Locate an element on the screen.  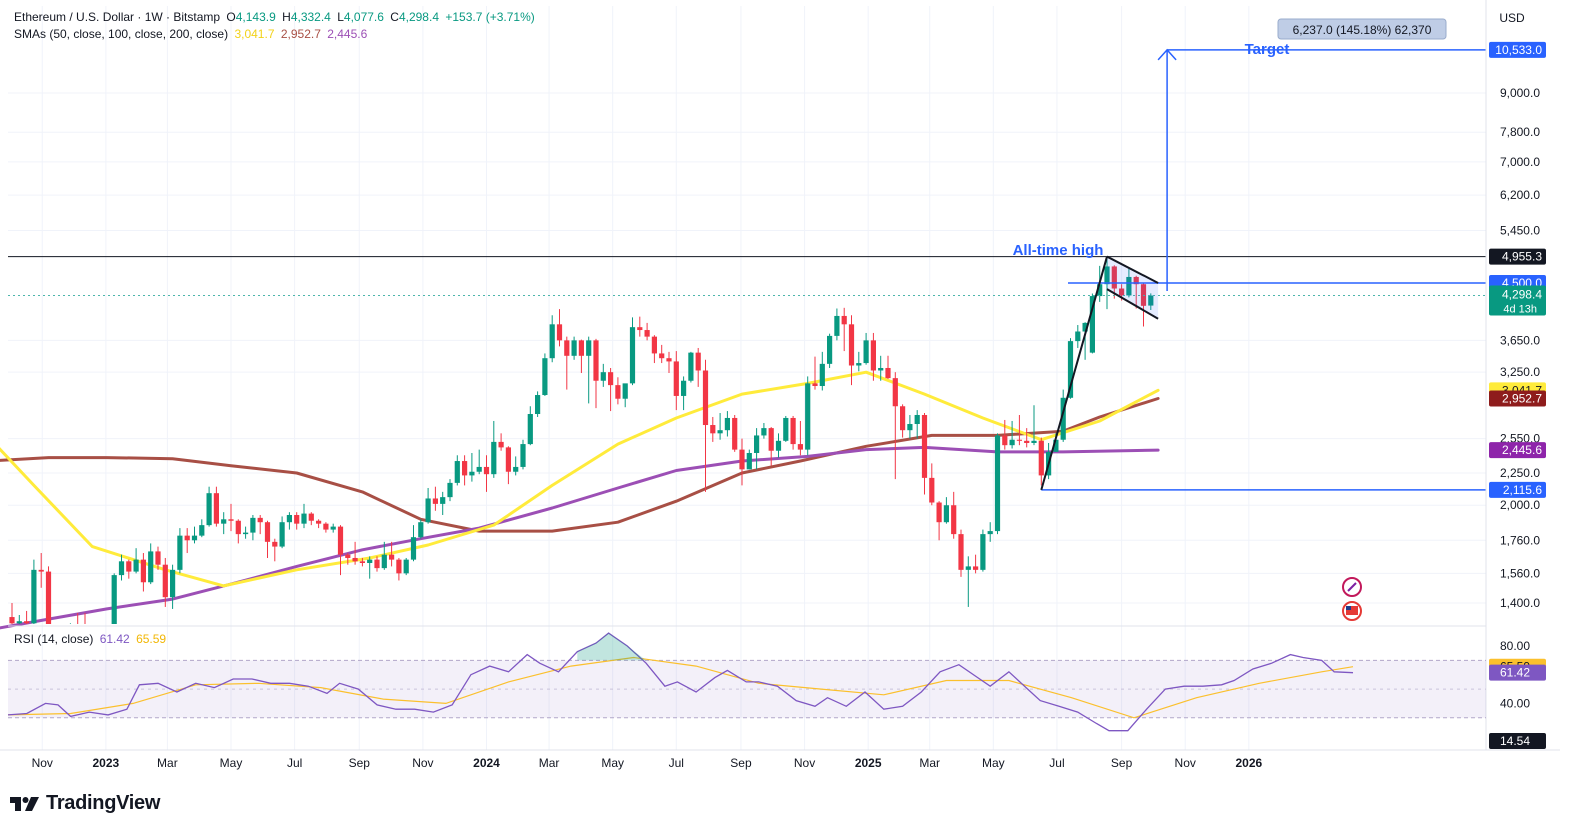
sparkle-icon is located at coordinates (1352, 587).